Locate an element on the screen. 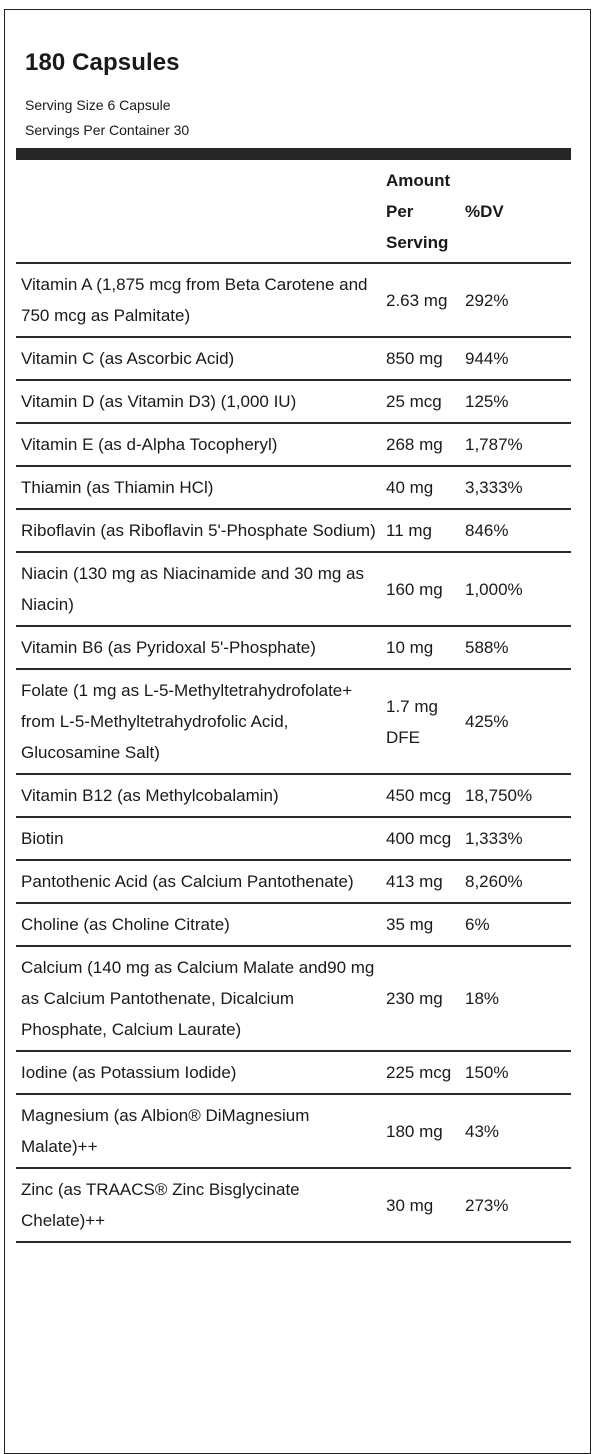  nutrient-dv: 6% is located at coordinates (517, 925).